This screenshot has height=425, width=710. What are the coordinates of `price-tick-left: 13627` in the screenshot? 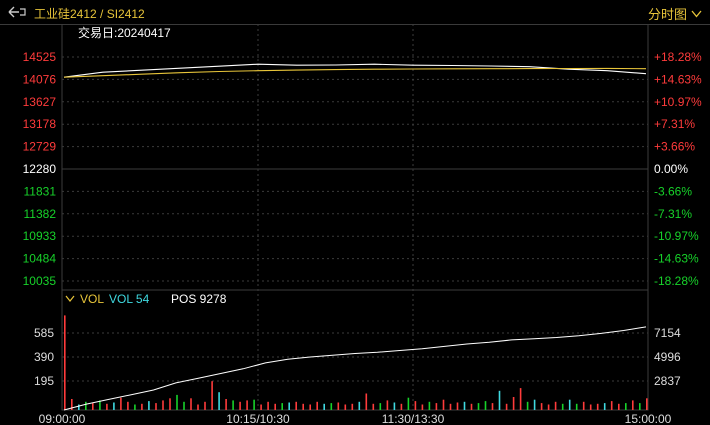 It's located at (40, 102).